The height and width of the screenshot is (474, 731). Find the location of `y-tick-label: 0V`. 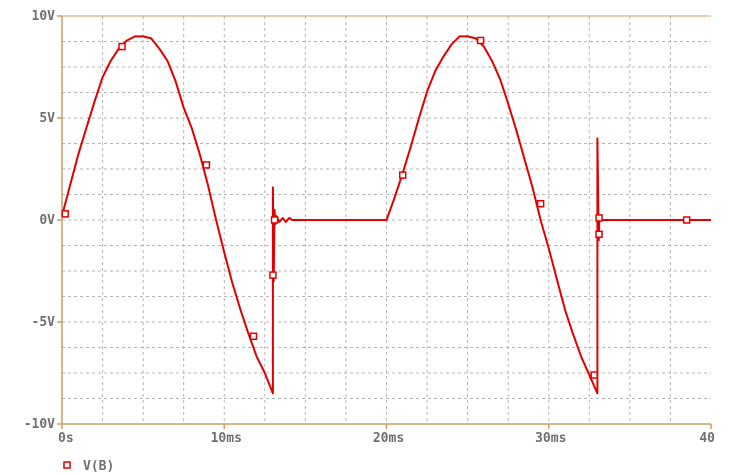

y-tick-label: 0V is located at coordinates (47, 220).